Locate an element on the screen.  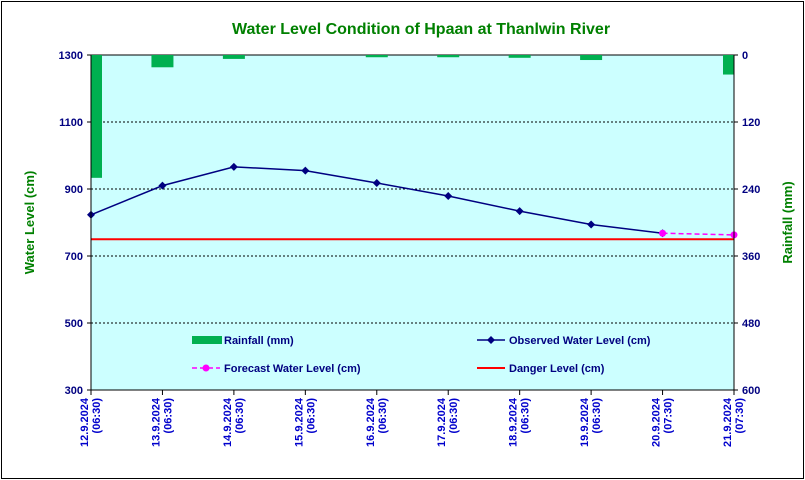
legend-label-observed: Observed Water Level (cm) is located at coordinates (580, 341).